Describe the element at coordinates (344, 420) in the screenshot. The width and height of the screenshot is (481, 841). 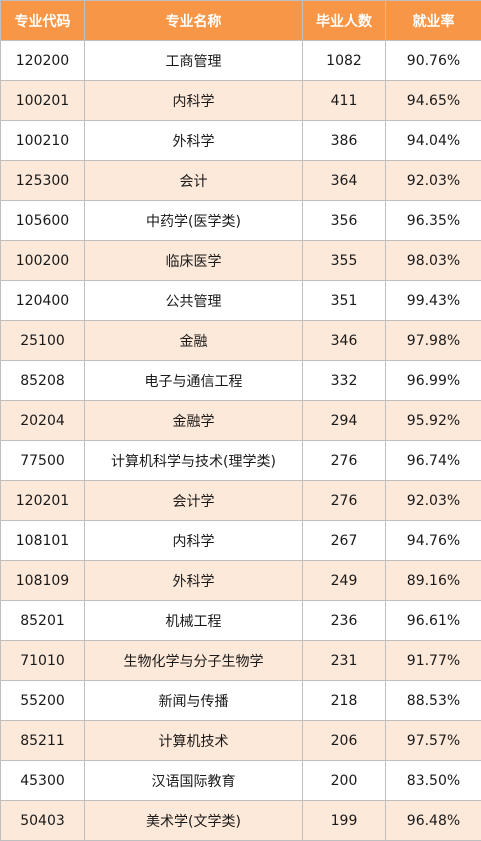
I see `cell-graduate-count: 294` at that location.